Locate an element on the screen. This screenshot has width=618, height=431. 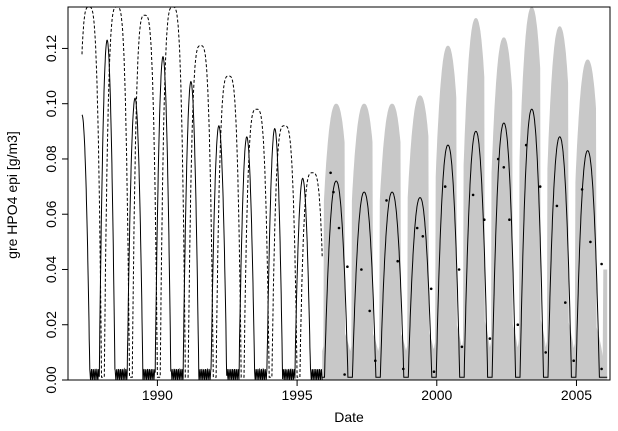
x-tick-label: 1990 is located at coordinates (157, 395).